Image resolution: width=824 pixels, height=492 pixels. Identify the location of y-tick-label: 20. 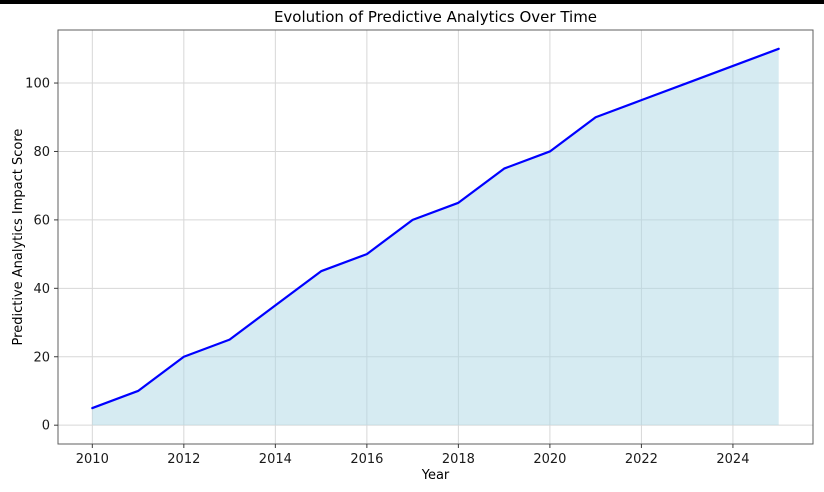
(41, 357).